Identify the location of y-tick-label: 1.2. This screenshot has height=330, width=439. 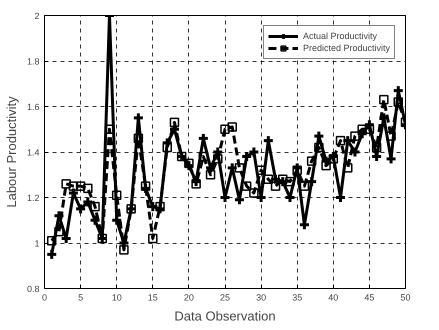
(33, 198).